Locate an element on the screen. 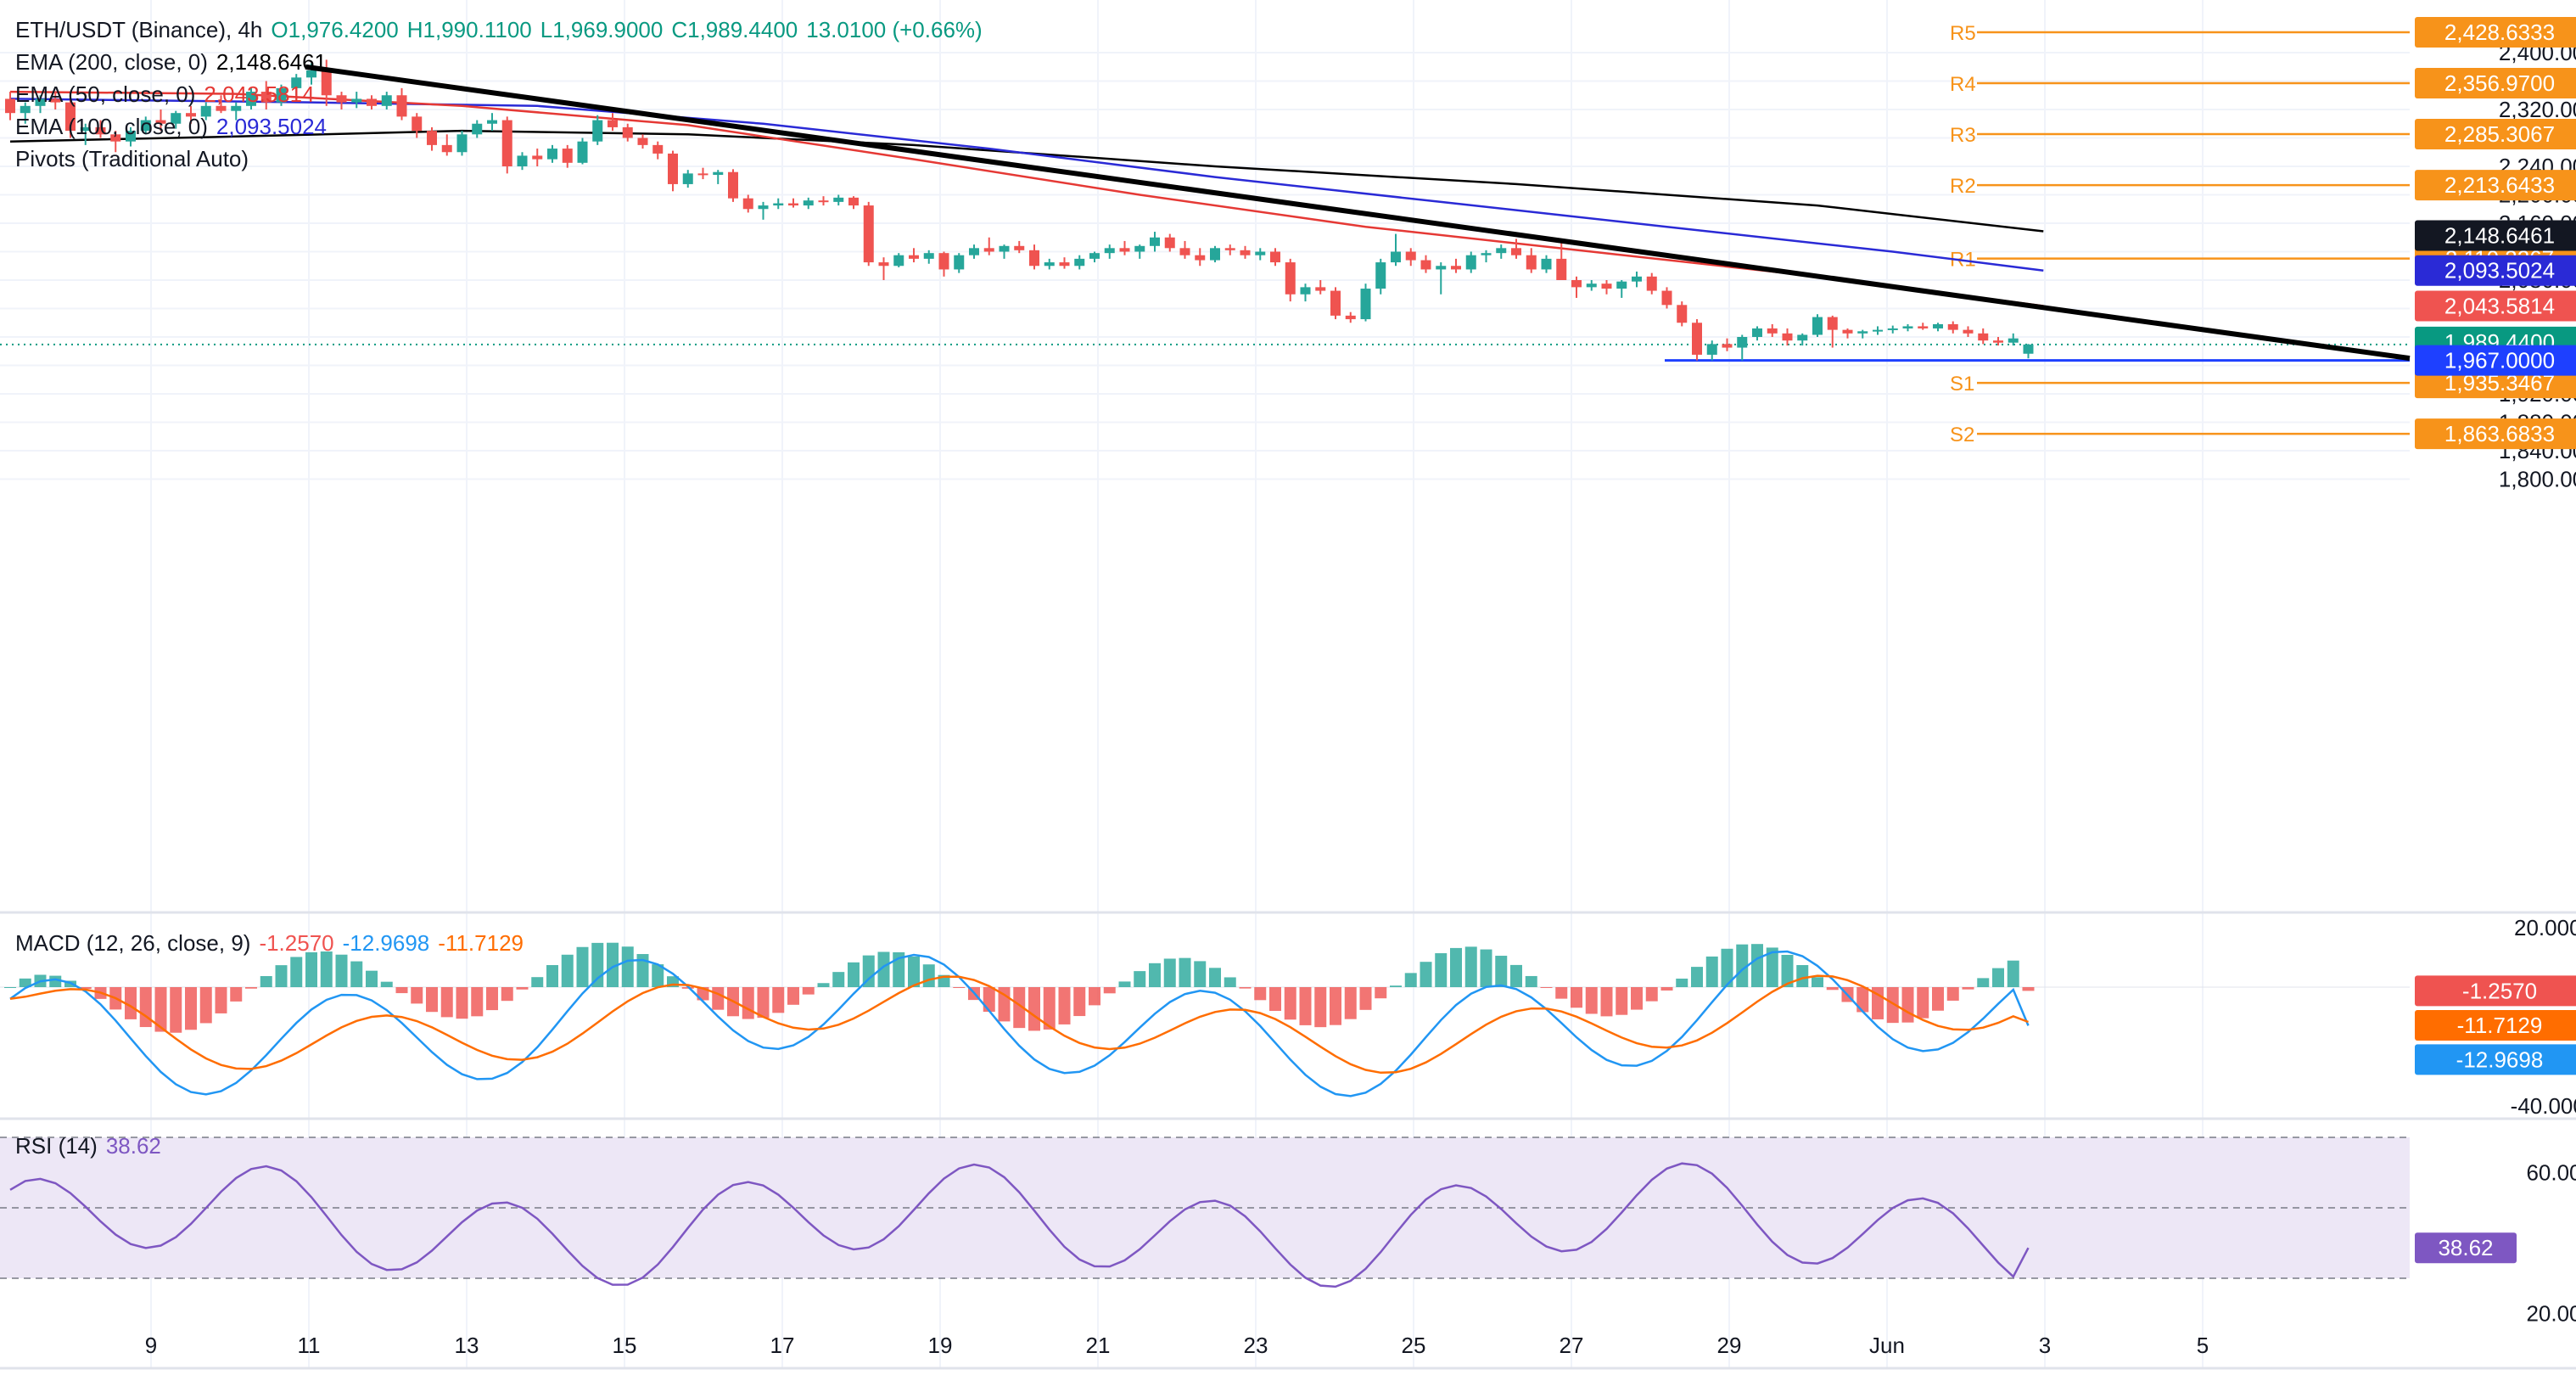  high-value: H1,990.1100 is located at coordinates (469, 29).